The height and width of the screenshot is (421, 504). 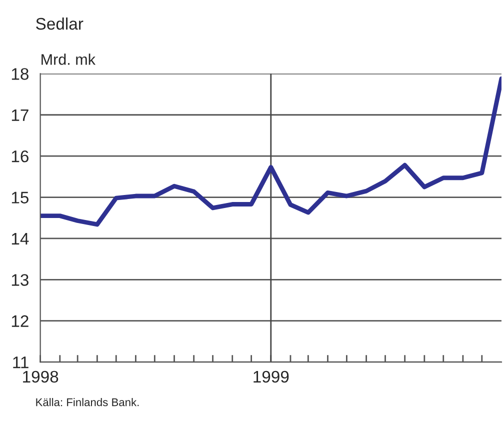 What do you see at coordinates (20, 115) in the screenshot?
I see `y-tick-label: 17` at bounding box center [20, 115].